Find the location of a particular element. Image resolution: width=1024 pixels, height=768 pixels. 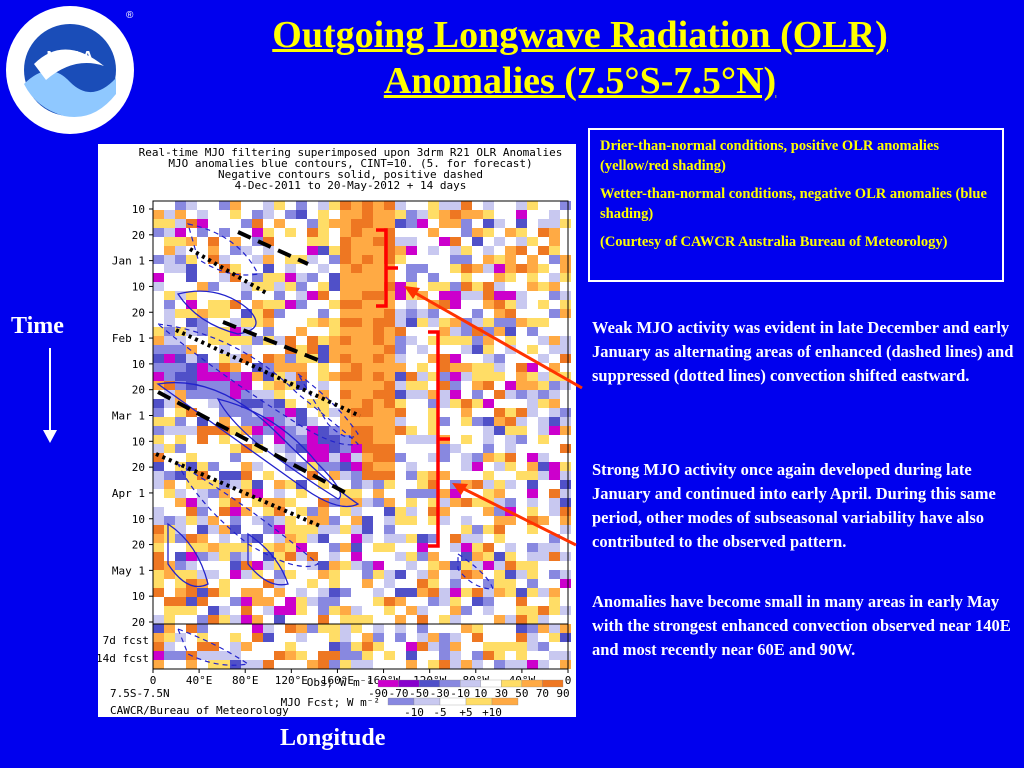

y-tick-label: 10 is located at coordinates (138, 519).